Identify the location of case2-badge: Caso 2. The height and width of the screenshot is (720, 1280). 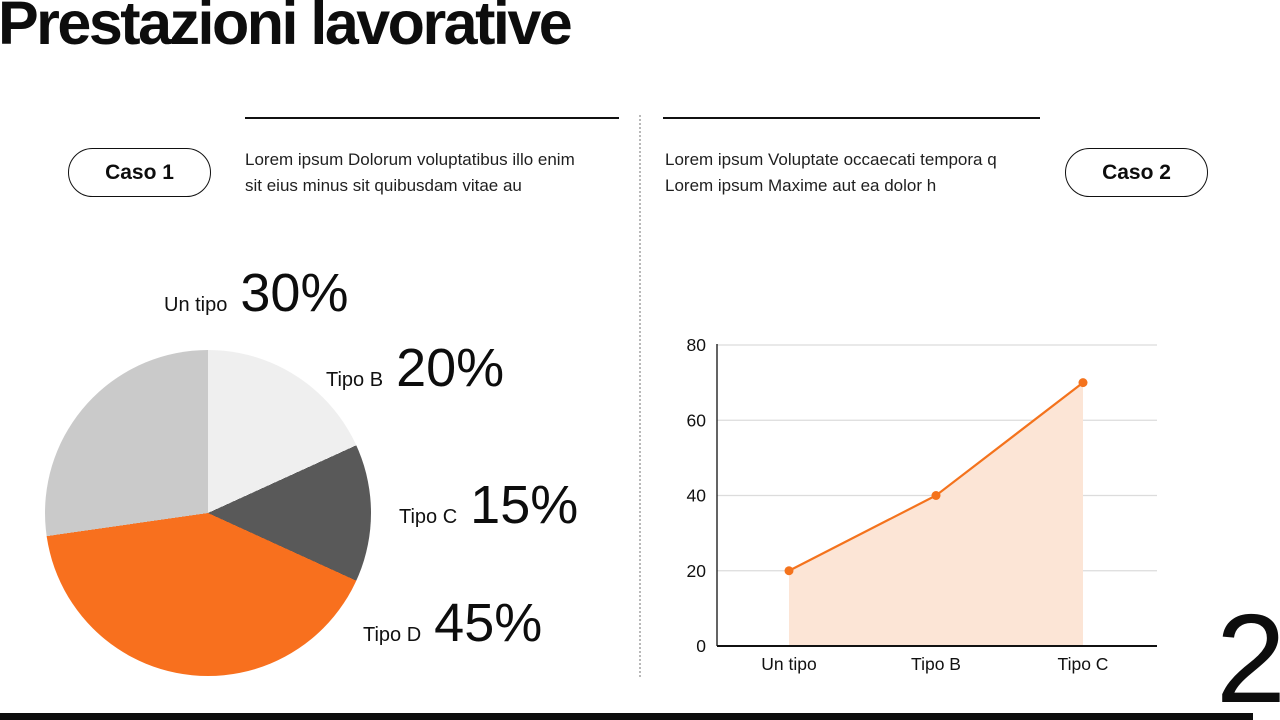
(1136, 172).